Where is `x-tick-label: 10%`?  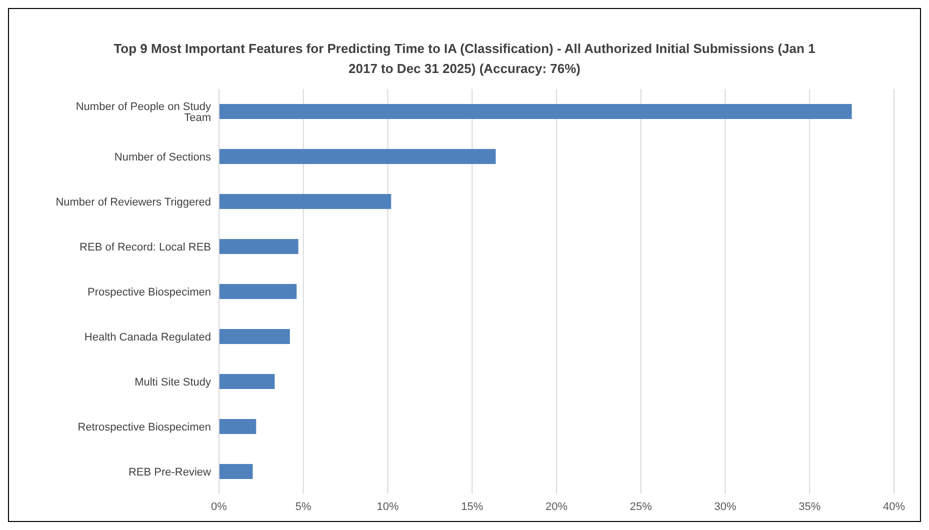 x-tick-label: 10% is located at coordinates (387, 506).